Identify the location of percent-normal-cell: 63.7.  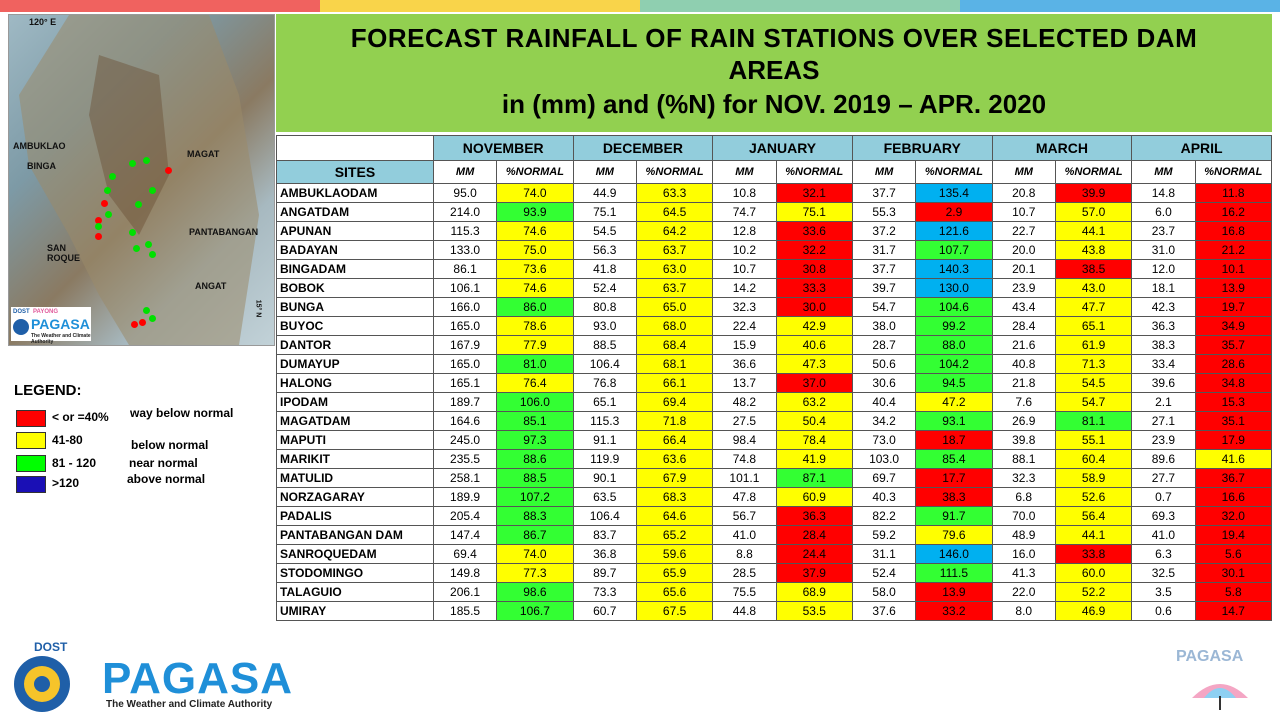
(674, 288).